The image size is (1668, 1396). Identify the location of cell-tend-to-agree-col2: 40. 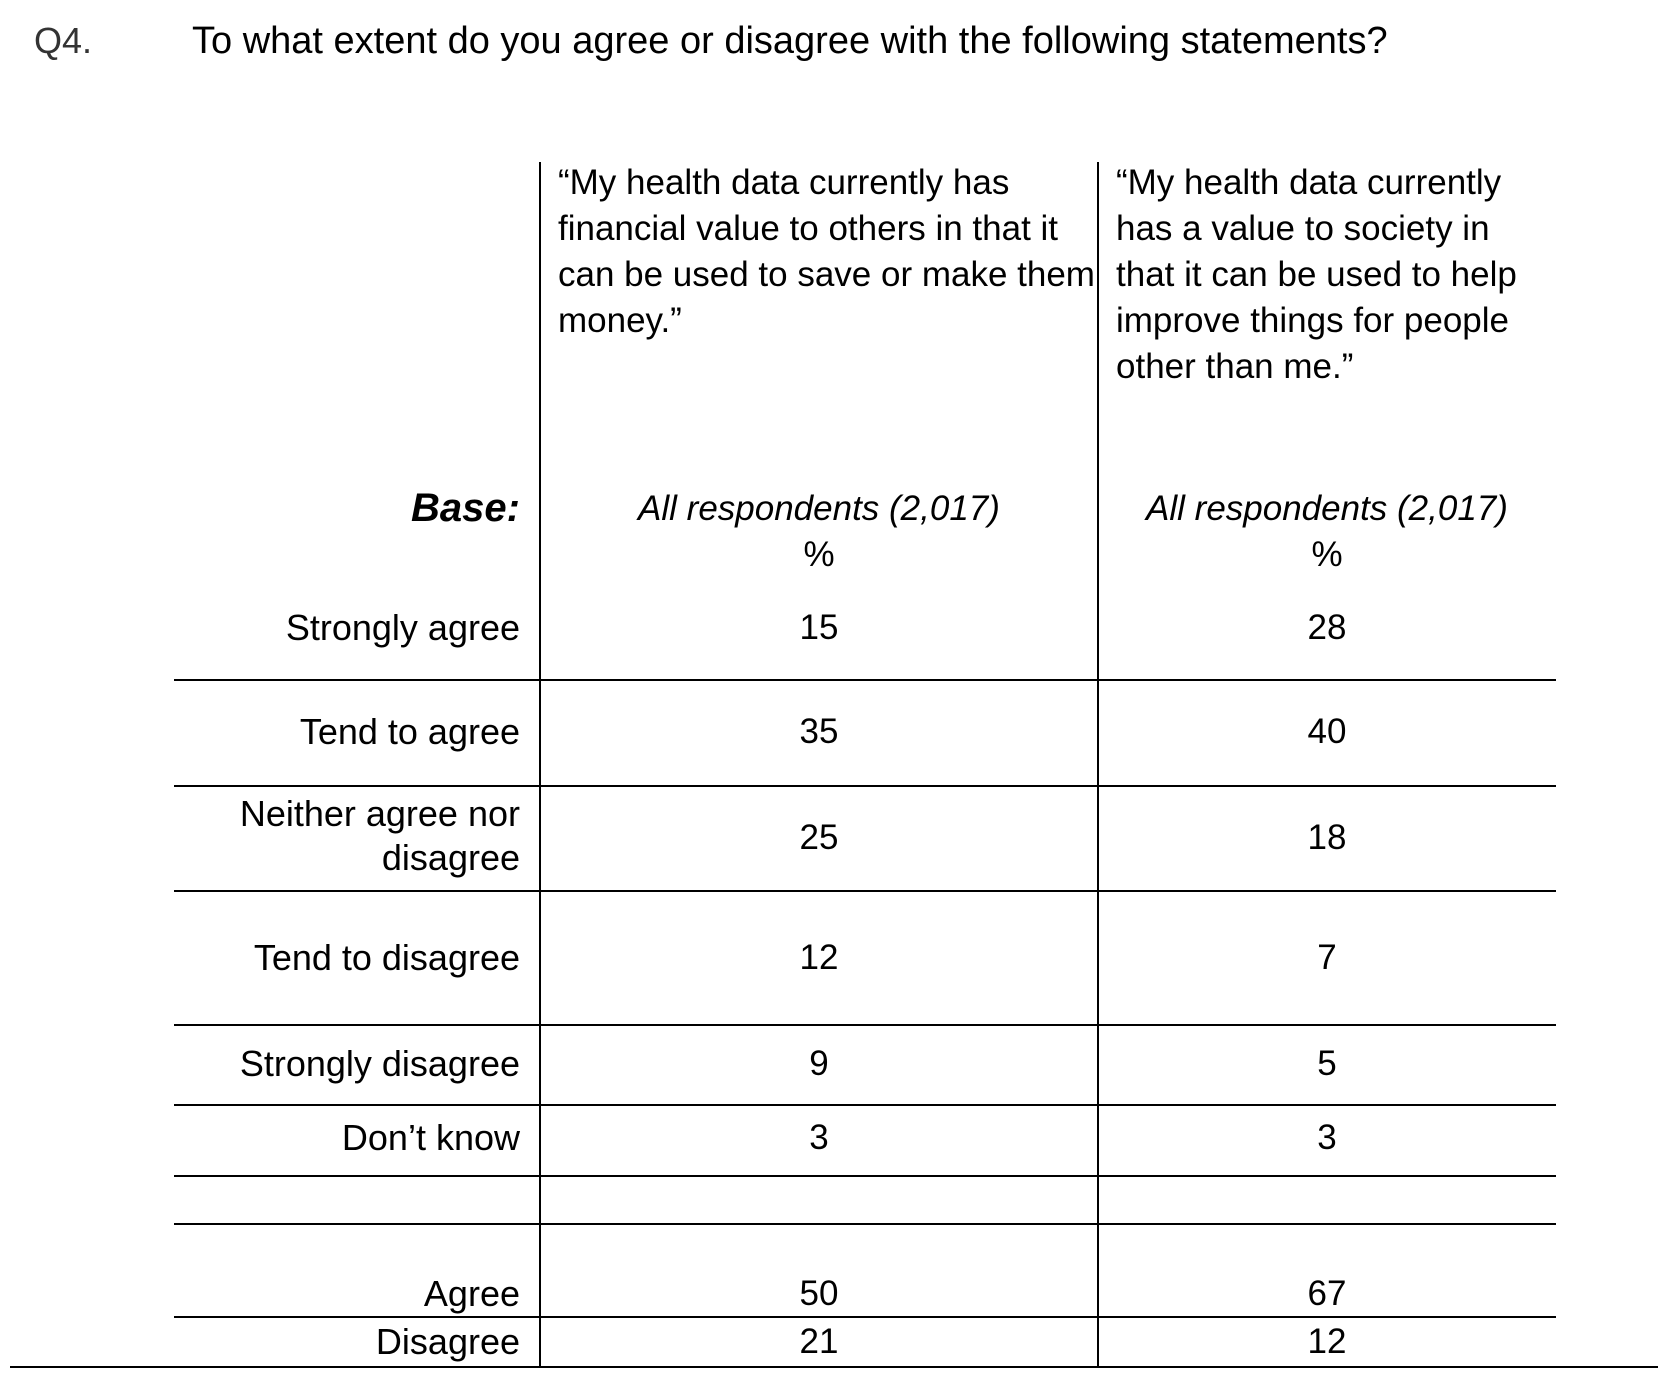
(1327, 731).